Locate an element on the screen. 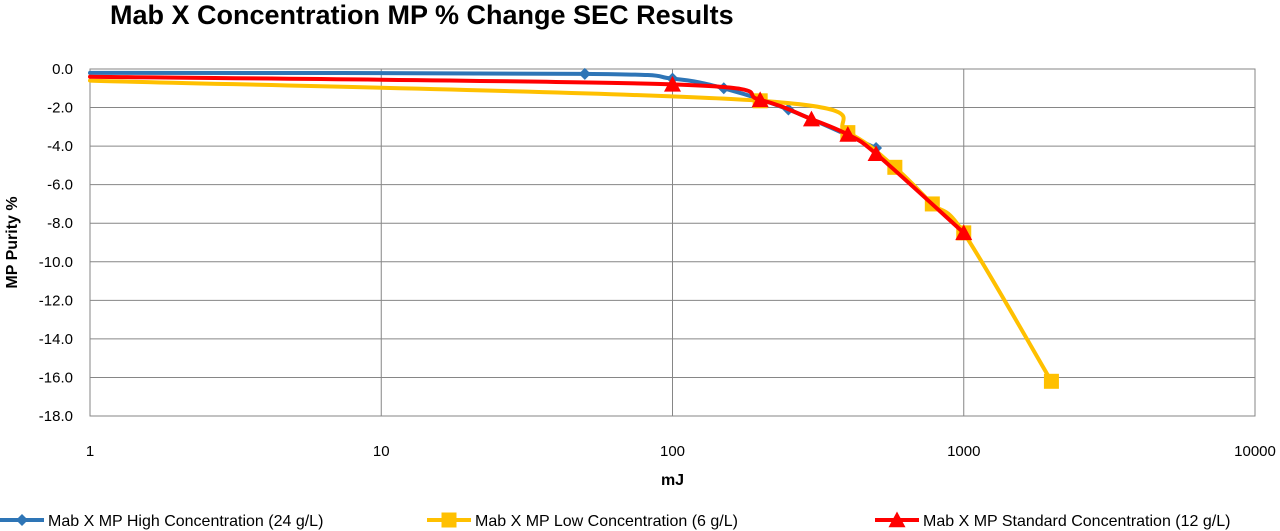 The height and width of the screenshot is (531, 1280). x-tick-label: 100 is located at coordinates (672, 451).